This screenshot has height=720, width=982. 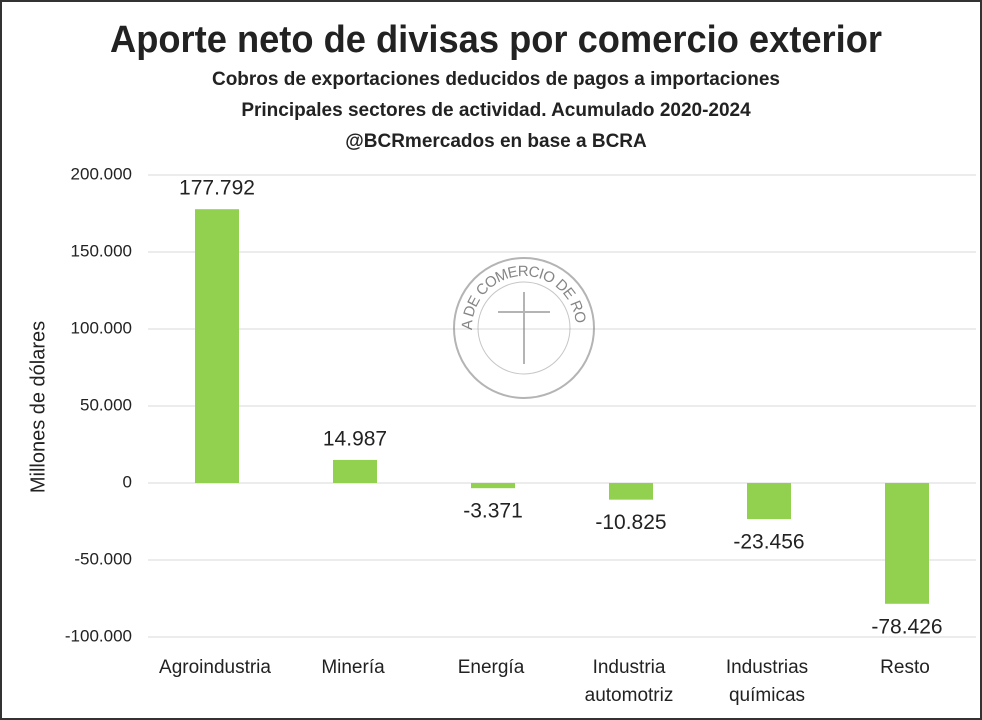 I want to click on data-label: -3.371, so click(x=493, y=511).